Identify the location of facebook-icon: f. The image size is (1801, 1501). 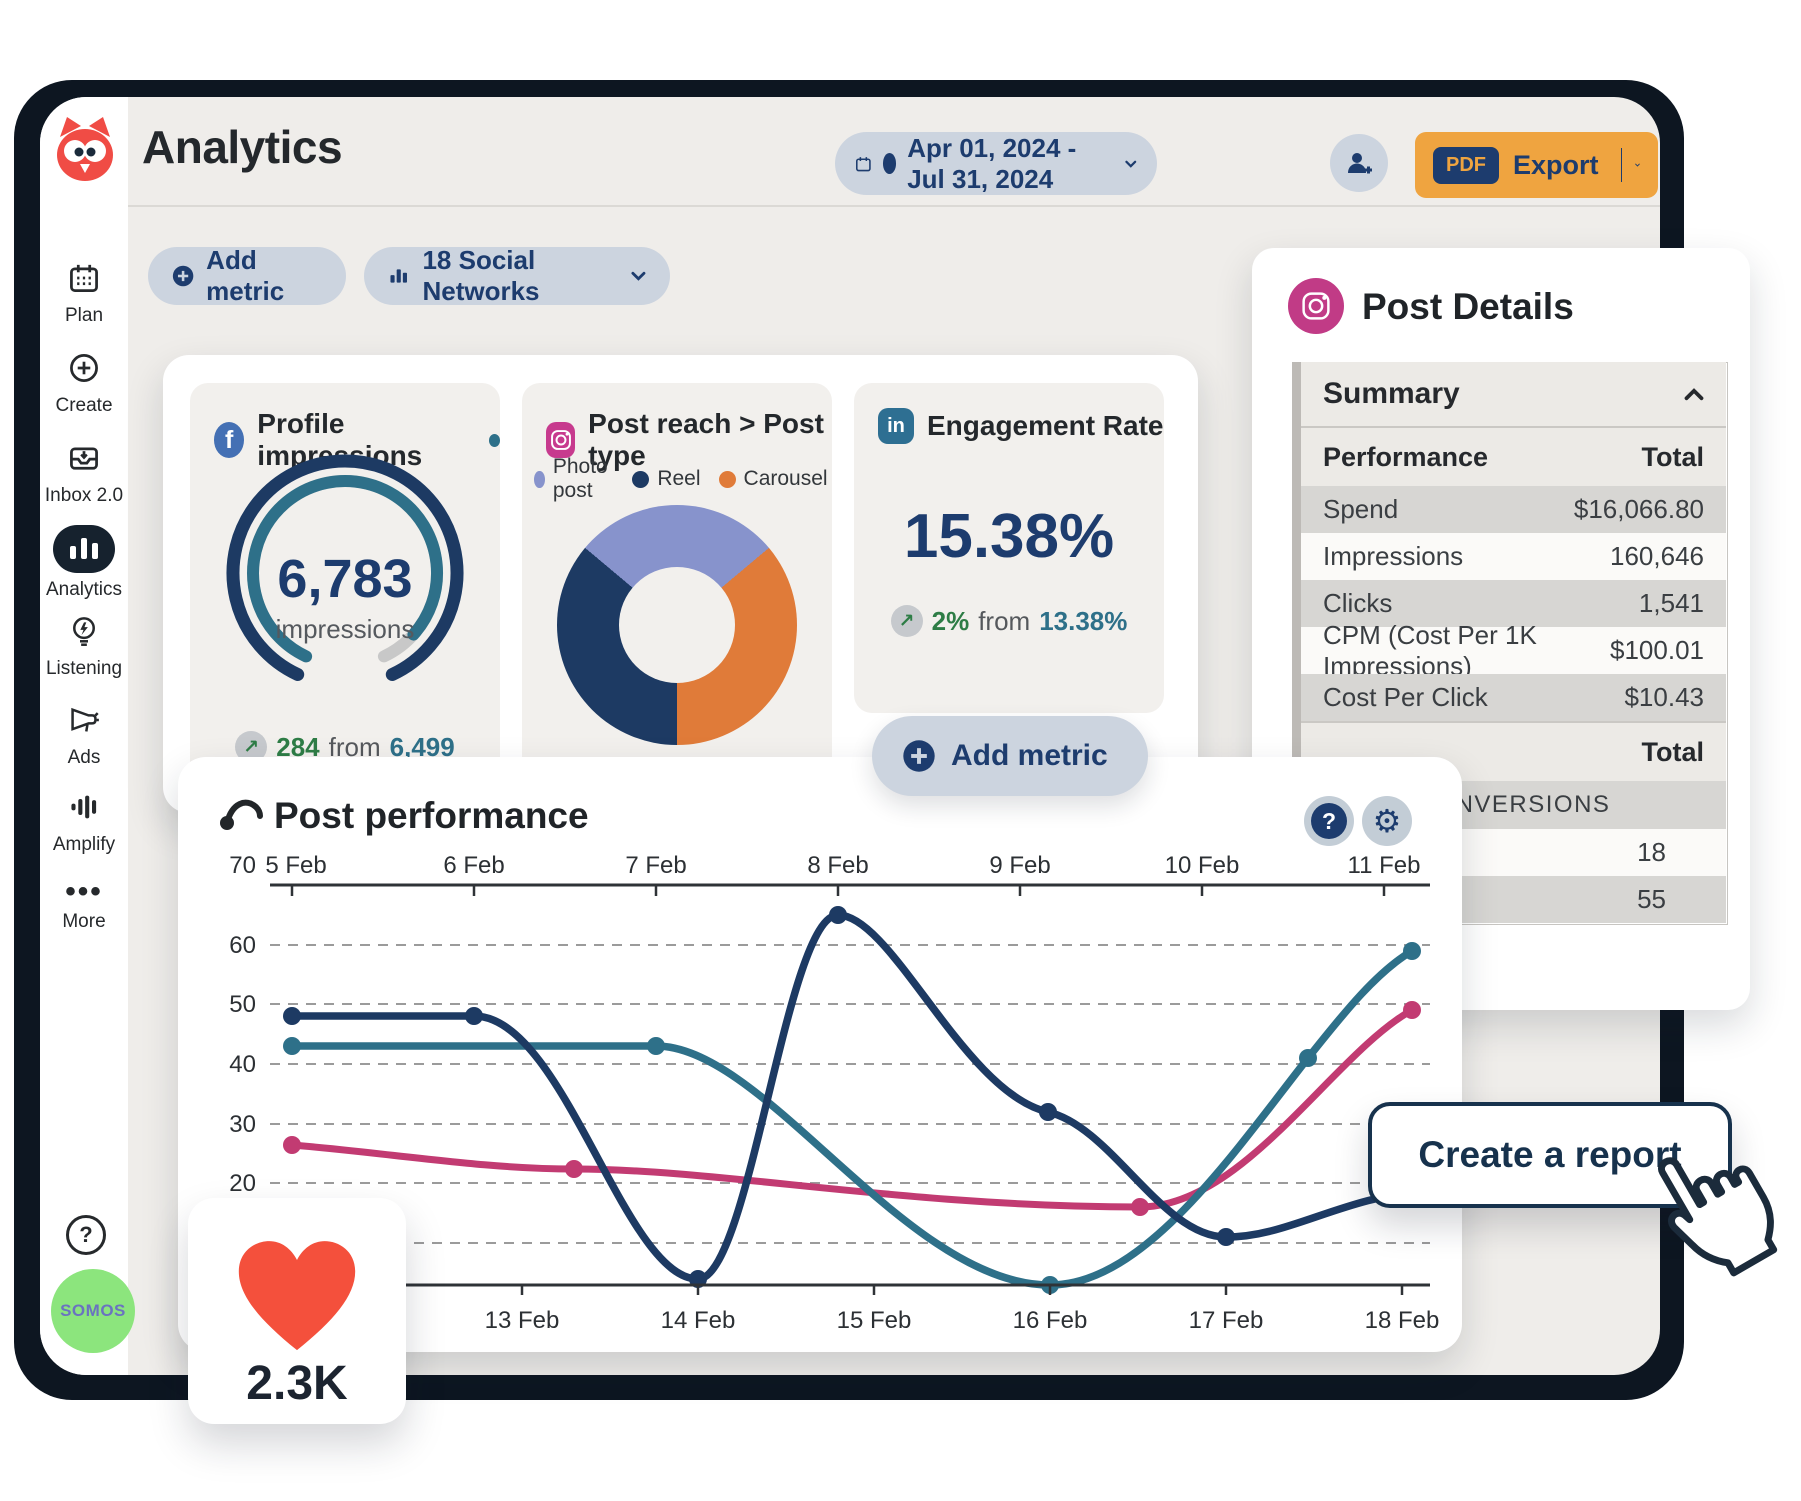
(229, 440).